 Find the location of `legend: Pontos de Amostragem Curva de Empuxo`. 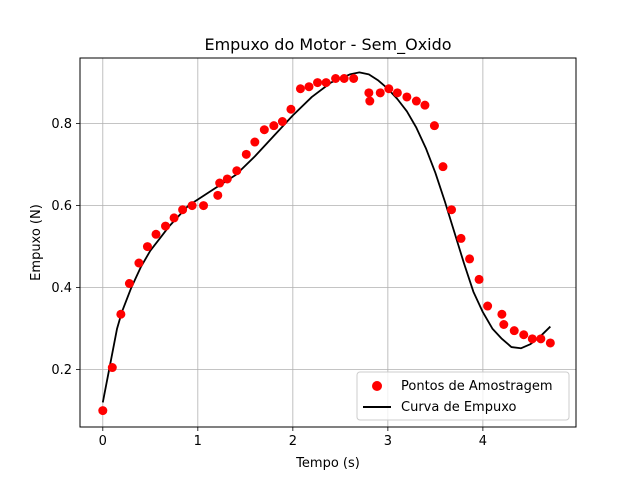

legend: Pontos de Amostragem Curva de Empuxo is located at coordinates (463, 396).